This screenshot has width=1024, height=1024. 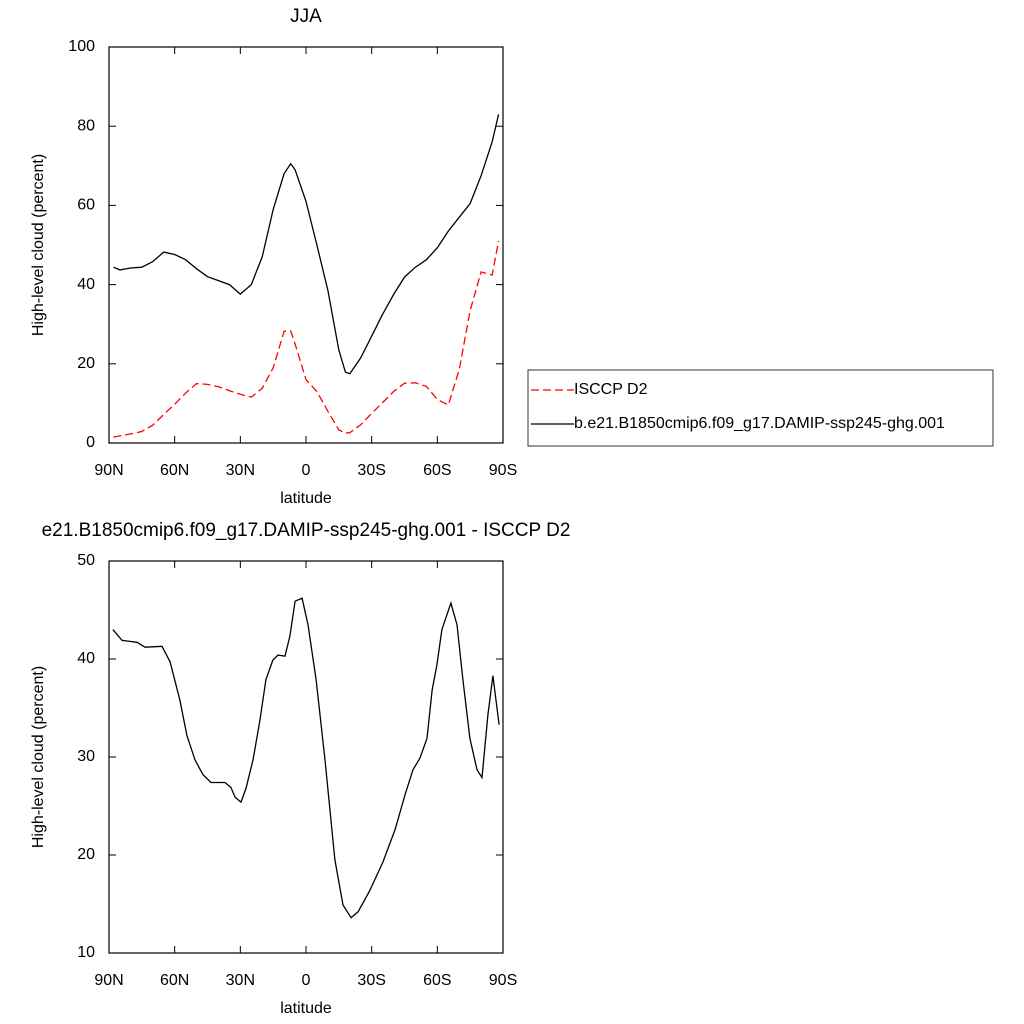 What do you see at coordinates (86, 125) in the screenshot?
I see `y-tick-label: 80` at bounding box center [86, 125].